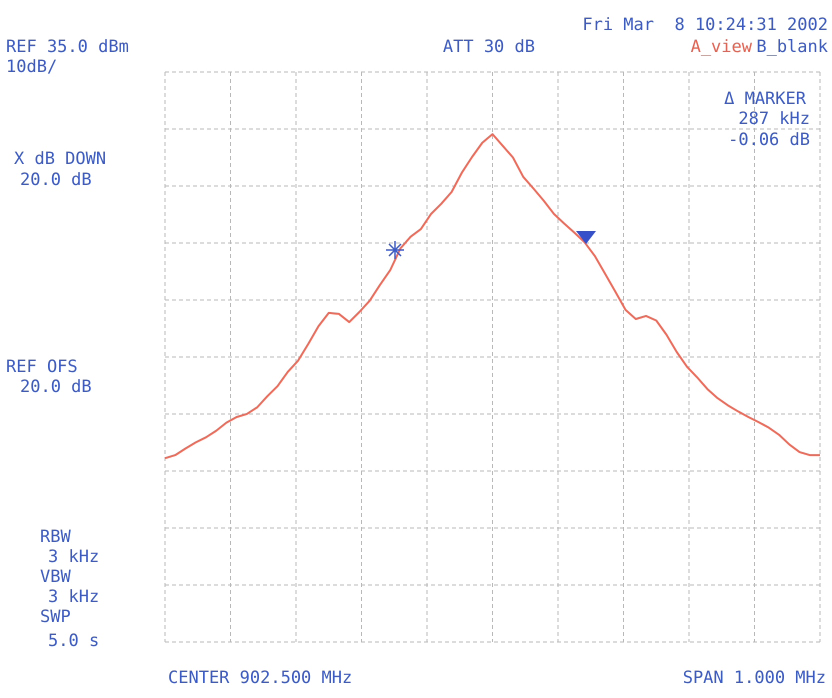 The width and height of the screenshot is (832, 698). I want to click on text: 287 kHz, so click(774, 119).